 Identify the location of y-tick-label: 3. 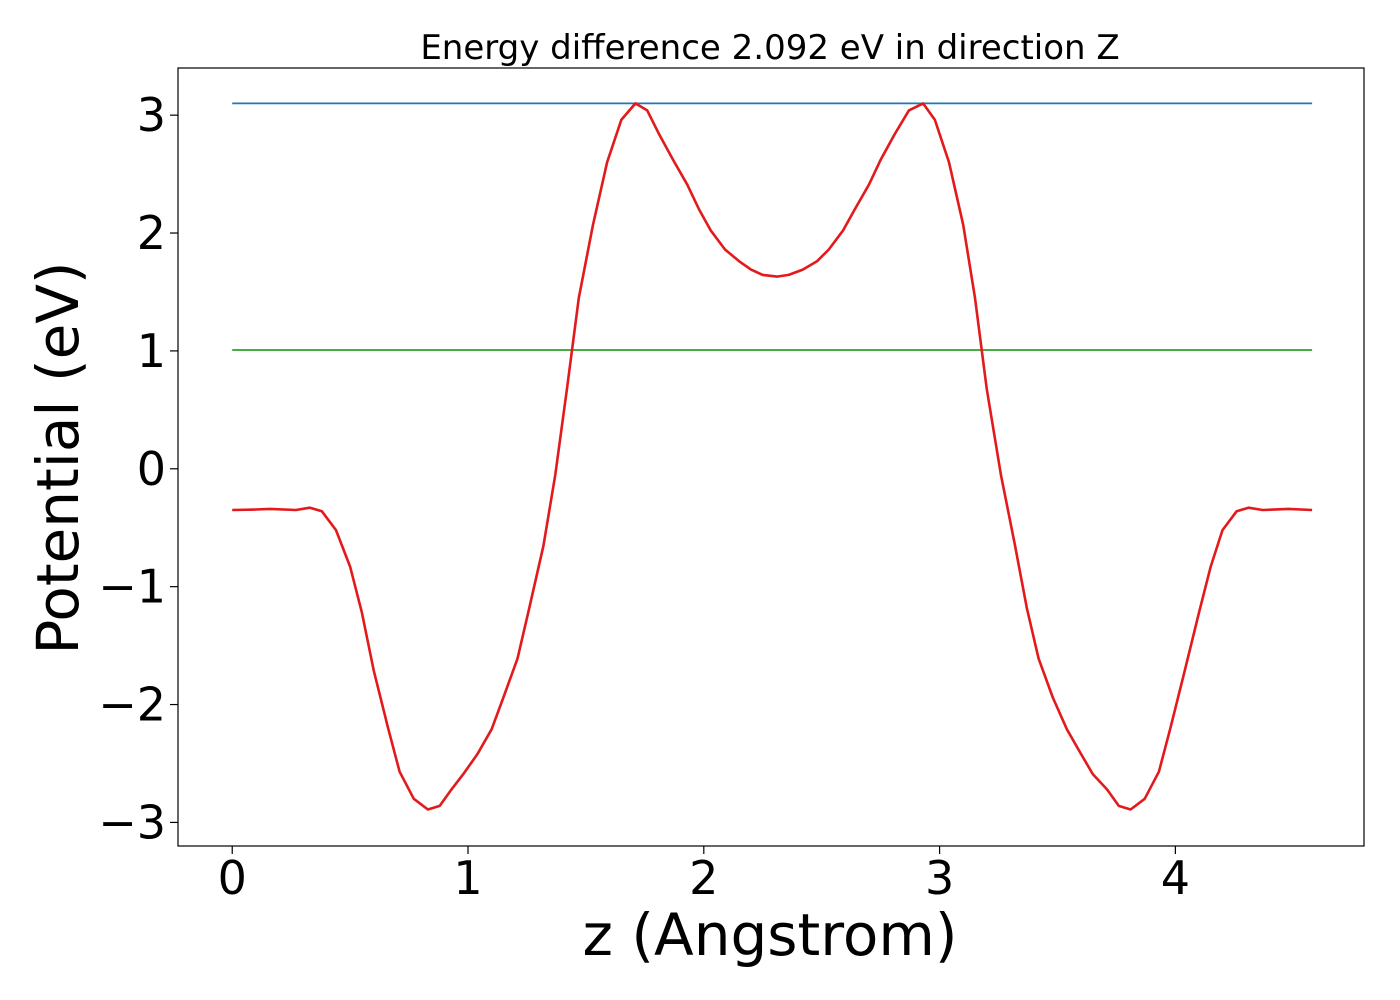
(151, 115).